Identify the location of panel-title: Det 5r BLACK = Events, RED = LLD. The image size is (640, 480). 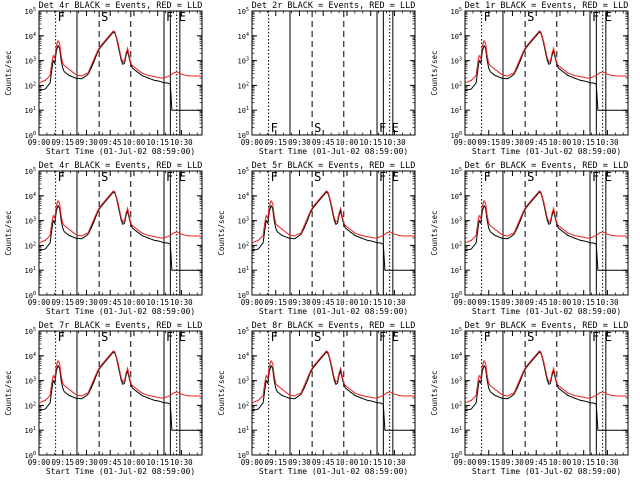
(334, 166).